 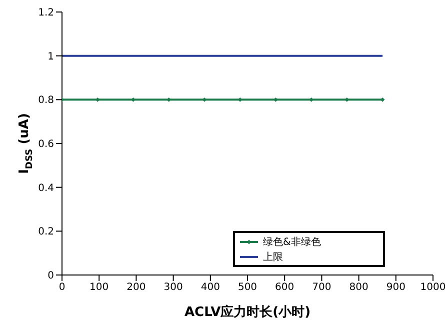 I want to click on x-tick-label: 400, so click(x=210, y=288).